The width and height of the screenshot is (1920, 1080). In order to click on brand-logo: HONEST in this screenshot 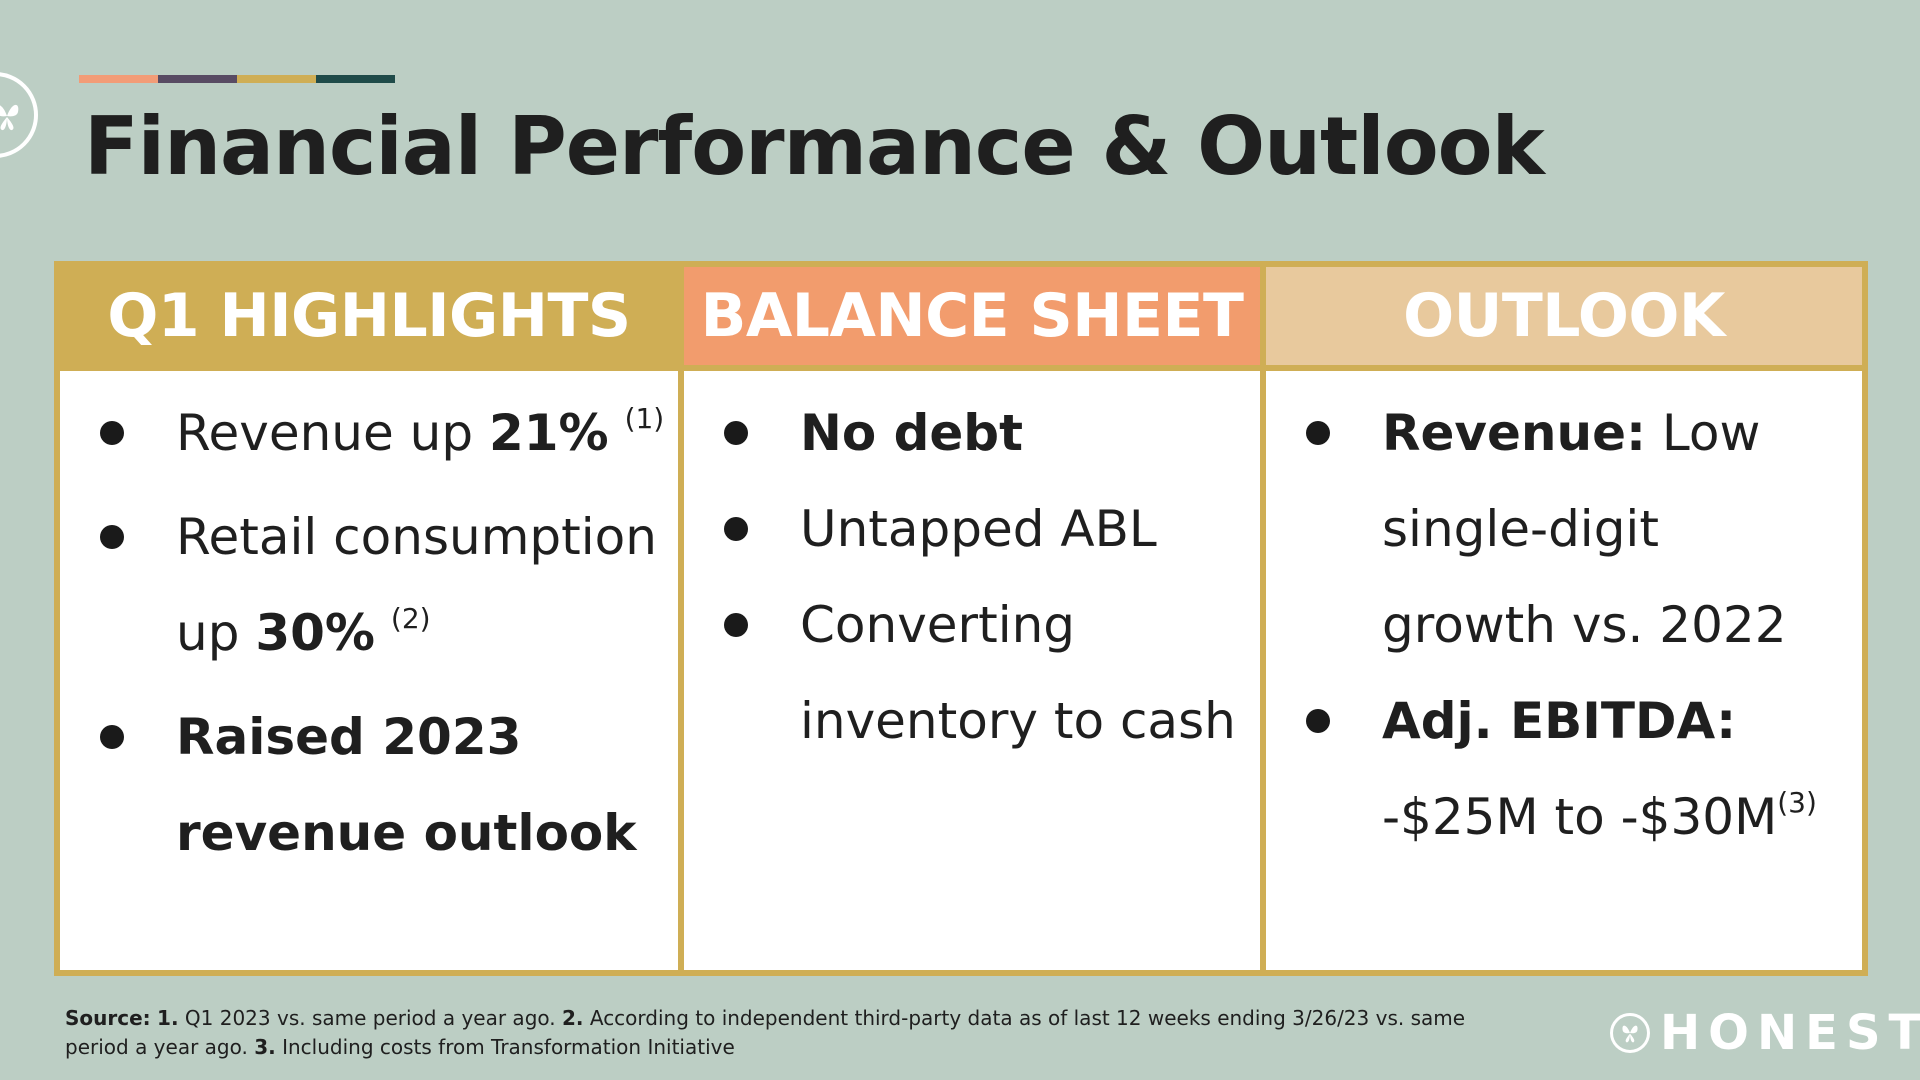, I will do `click(1765, 1033)`.